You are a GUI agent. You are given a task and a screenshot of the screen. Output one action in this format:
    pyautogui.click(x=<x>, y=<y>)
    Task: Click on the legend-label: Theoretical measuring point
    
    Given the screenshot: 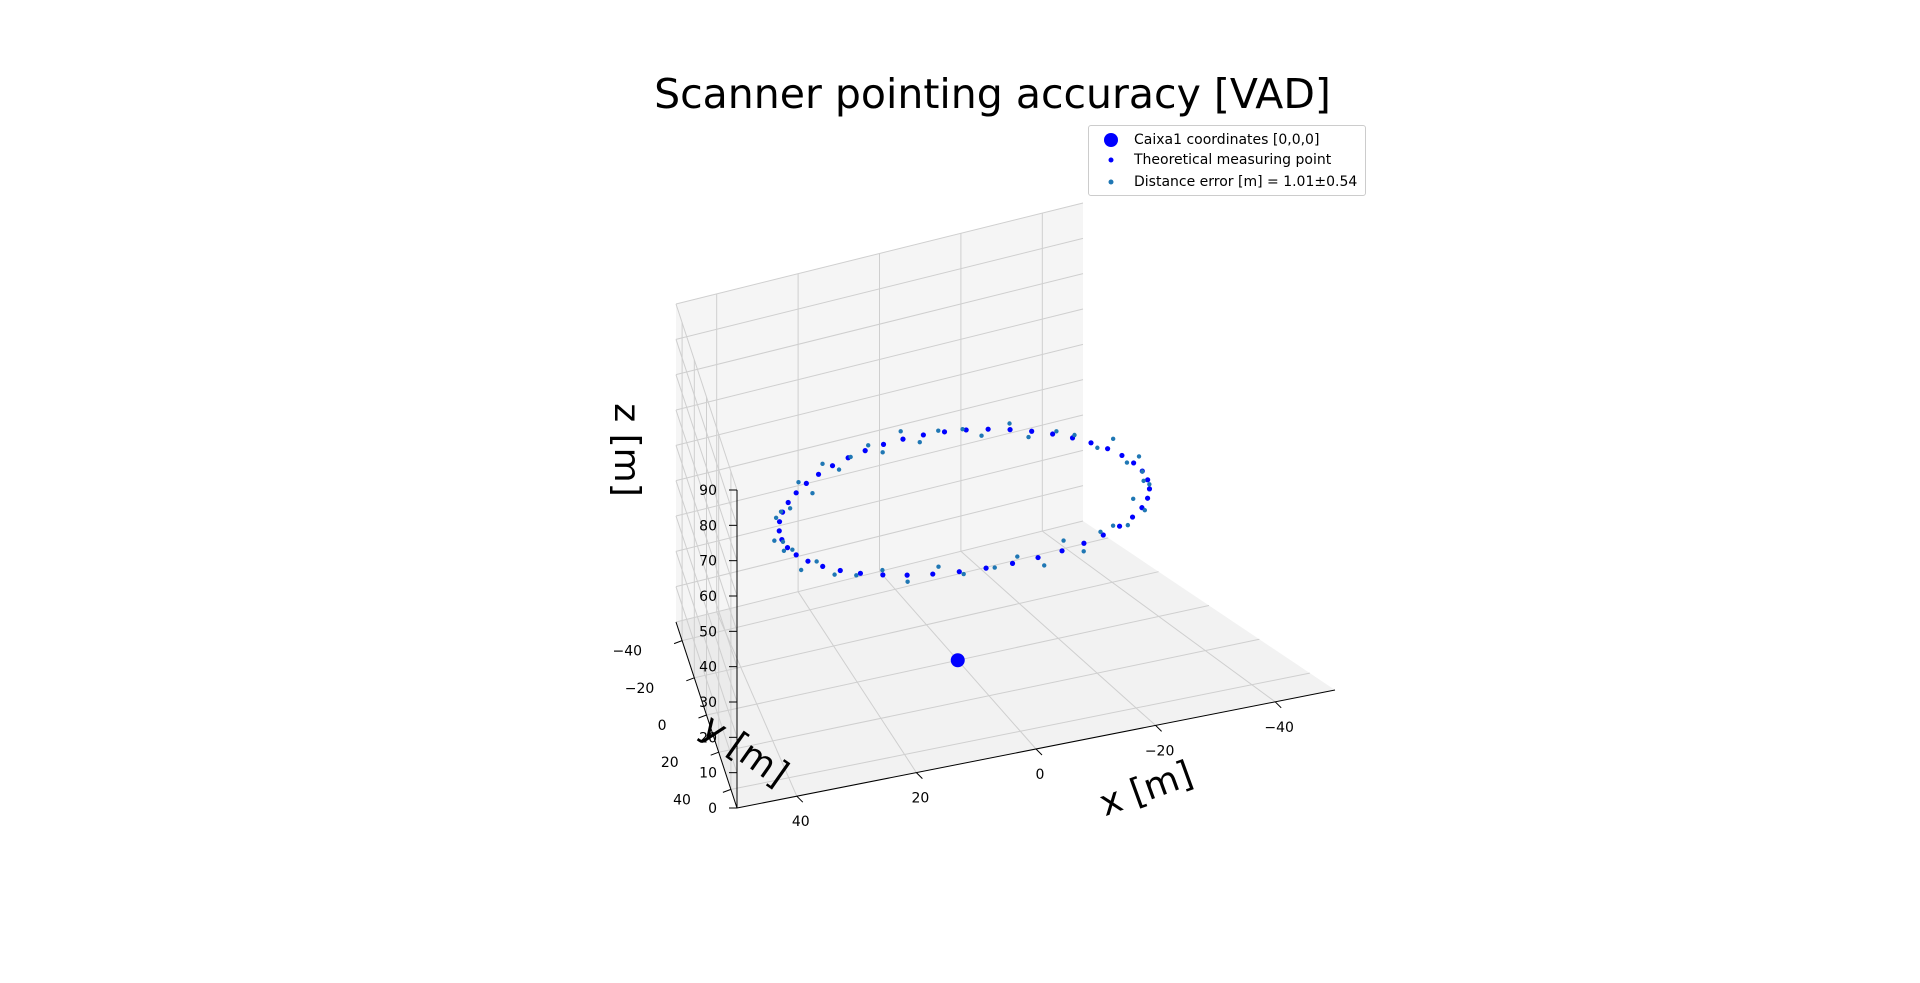 What is the action you would take?
    pyautogui.click(x=1233, y=160)
    